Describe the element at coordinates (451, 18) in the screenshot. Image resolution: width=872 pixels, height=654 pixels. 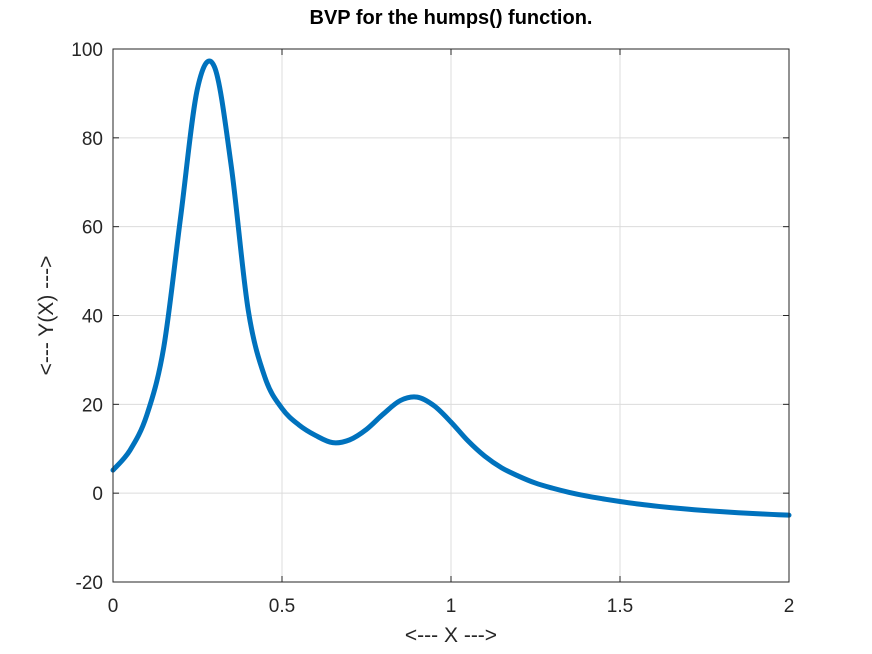
I see `chart-title: BVP for the humps() function.` at that location.